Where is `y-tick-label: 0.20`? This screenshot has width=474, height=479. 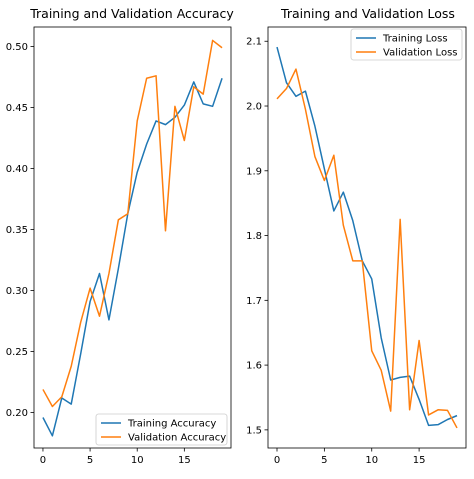
y-tick-label: 0.20 is located at coordinates (17, 413).